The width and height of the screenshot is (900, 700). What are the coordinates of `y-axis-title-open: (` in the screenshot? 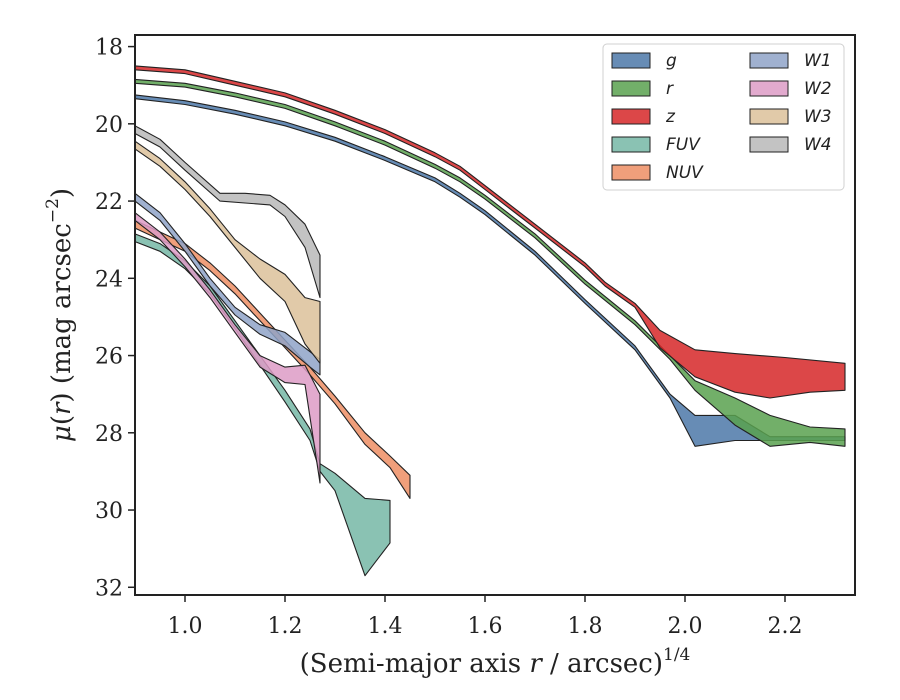 It's located at (62, 420).